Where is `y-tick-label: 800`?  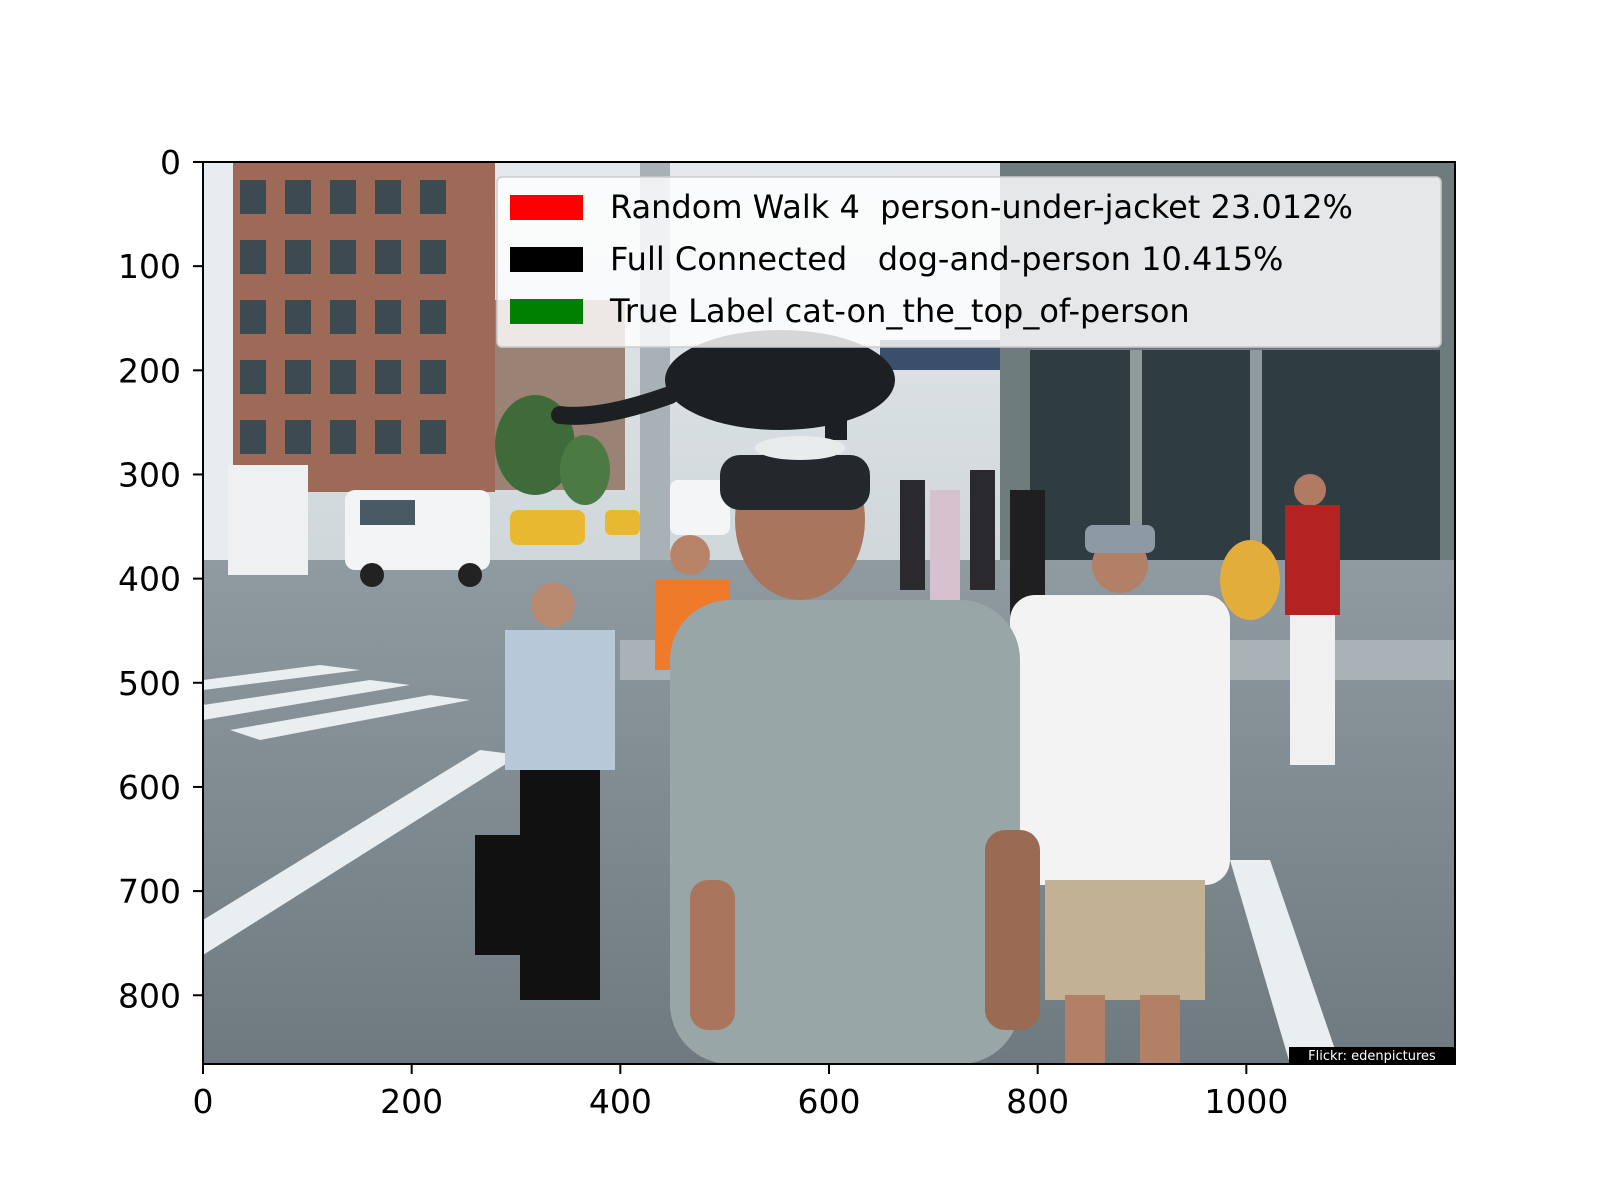 y-tick-label: 800 is located at coordinates (149, 995).